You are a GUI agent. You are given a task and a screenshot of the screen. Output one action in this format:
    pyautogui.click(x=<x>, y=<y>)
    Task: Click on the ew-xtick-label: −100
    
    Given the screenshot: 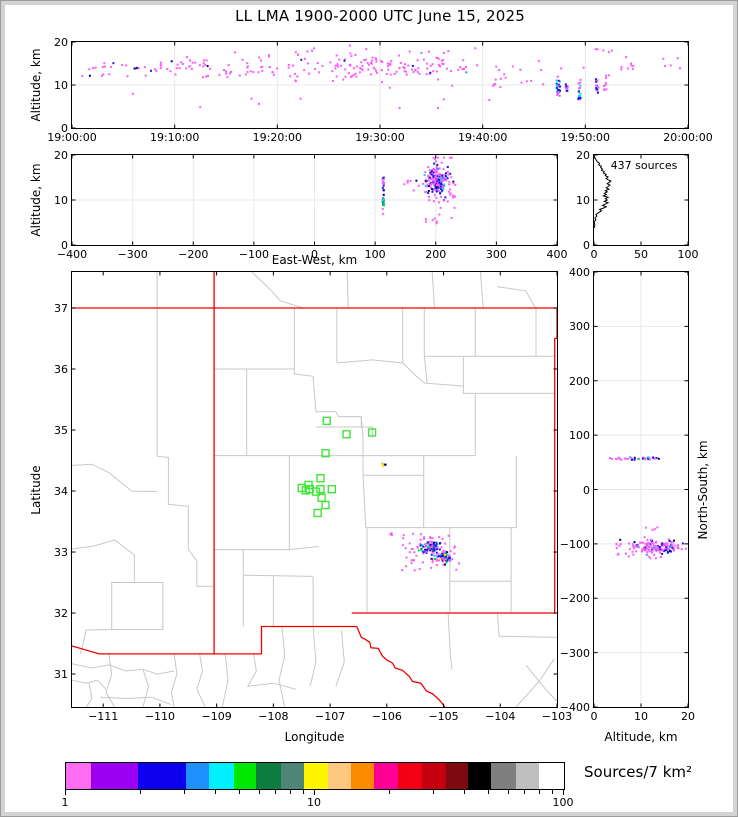 What is the action you would take?
    pyautogui.click(x=253, y=254)
    